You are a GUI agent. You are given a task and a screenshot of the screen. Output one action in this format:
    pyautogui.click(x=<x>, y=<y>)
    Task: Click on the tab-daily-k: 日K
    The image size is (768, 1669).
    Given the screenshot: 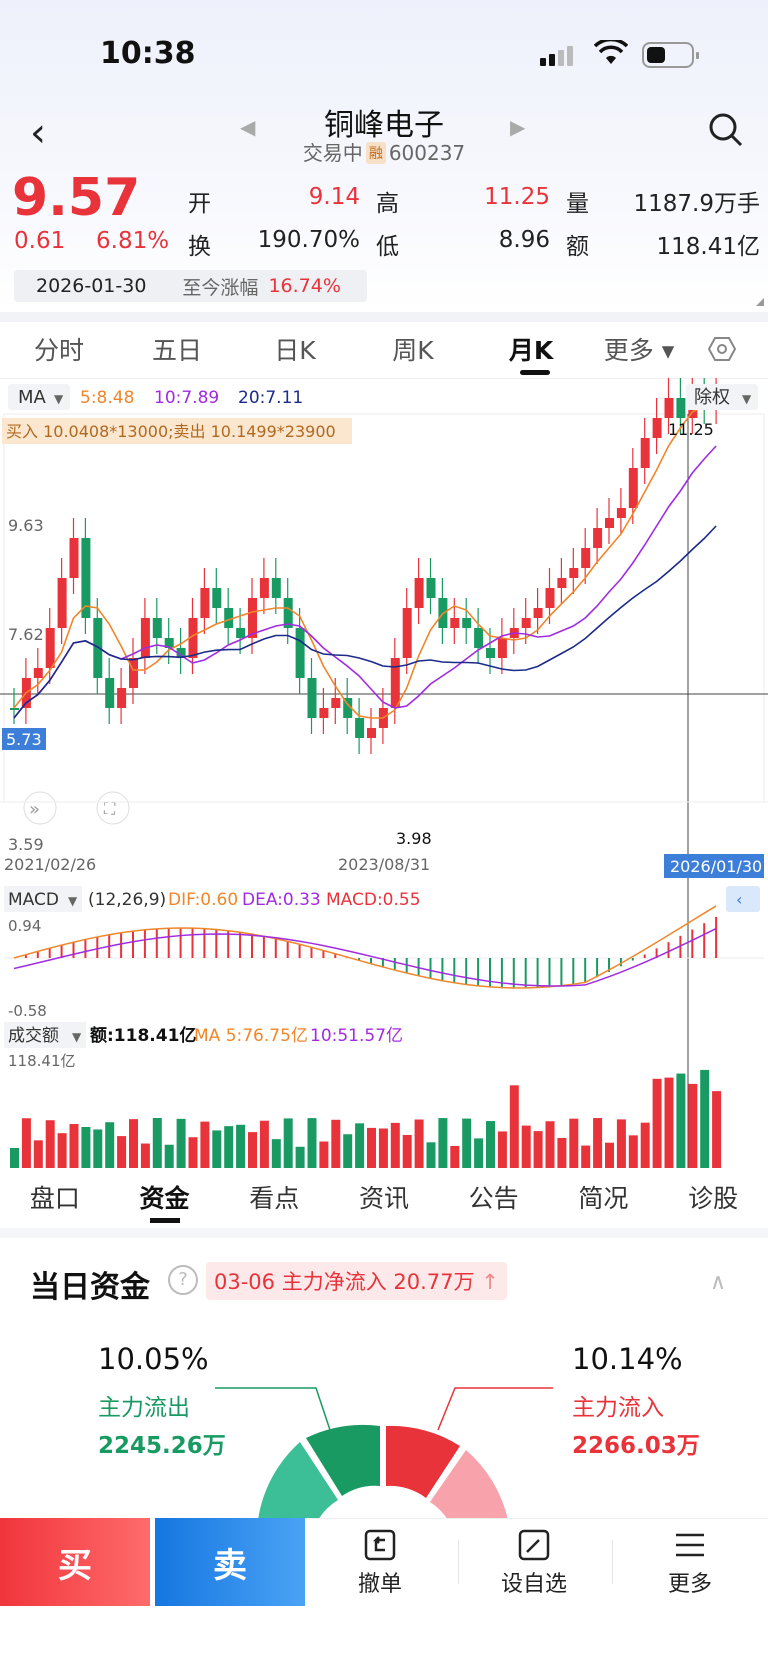 What is the action you would take?
    pyautogui.click(x=295, y=350)
    